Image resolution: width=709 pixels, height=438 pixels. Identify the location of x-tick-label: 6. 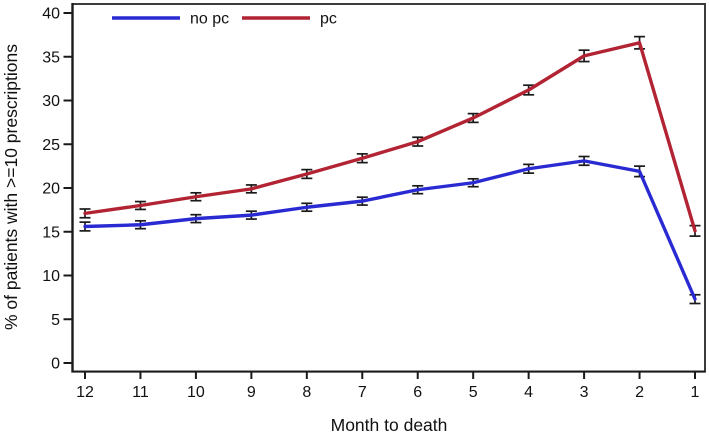
(417, 392).